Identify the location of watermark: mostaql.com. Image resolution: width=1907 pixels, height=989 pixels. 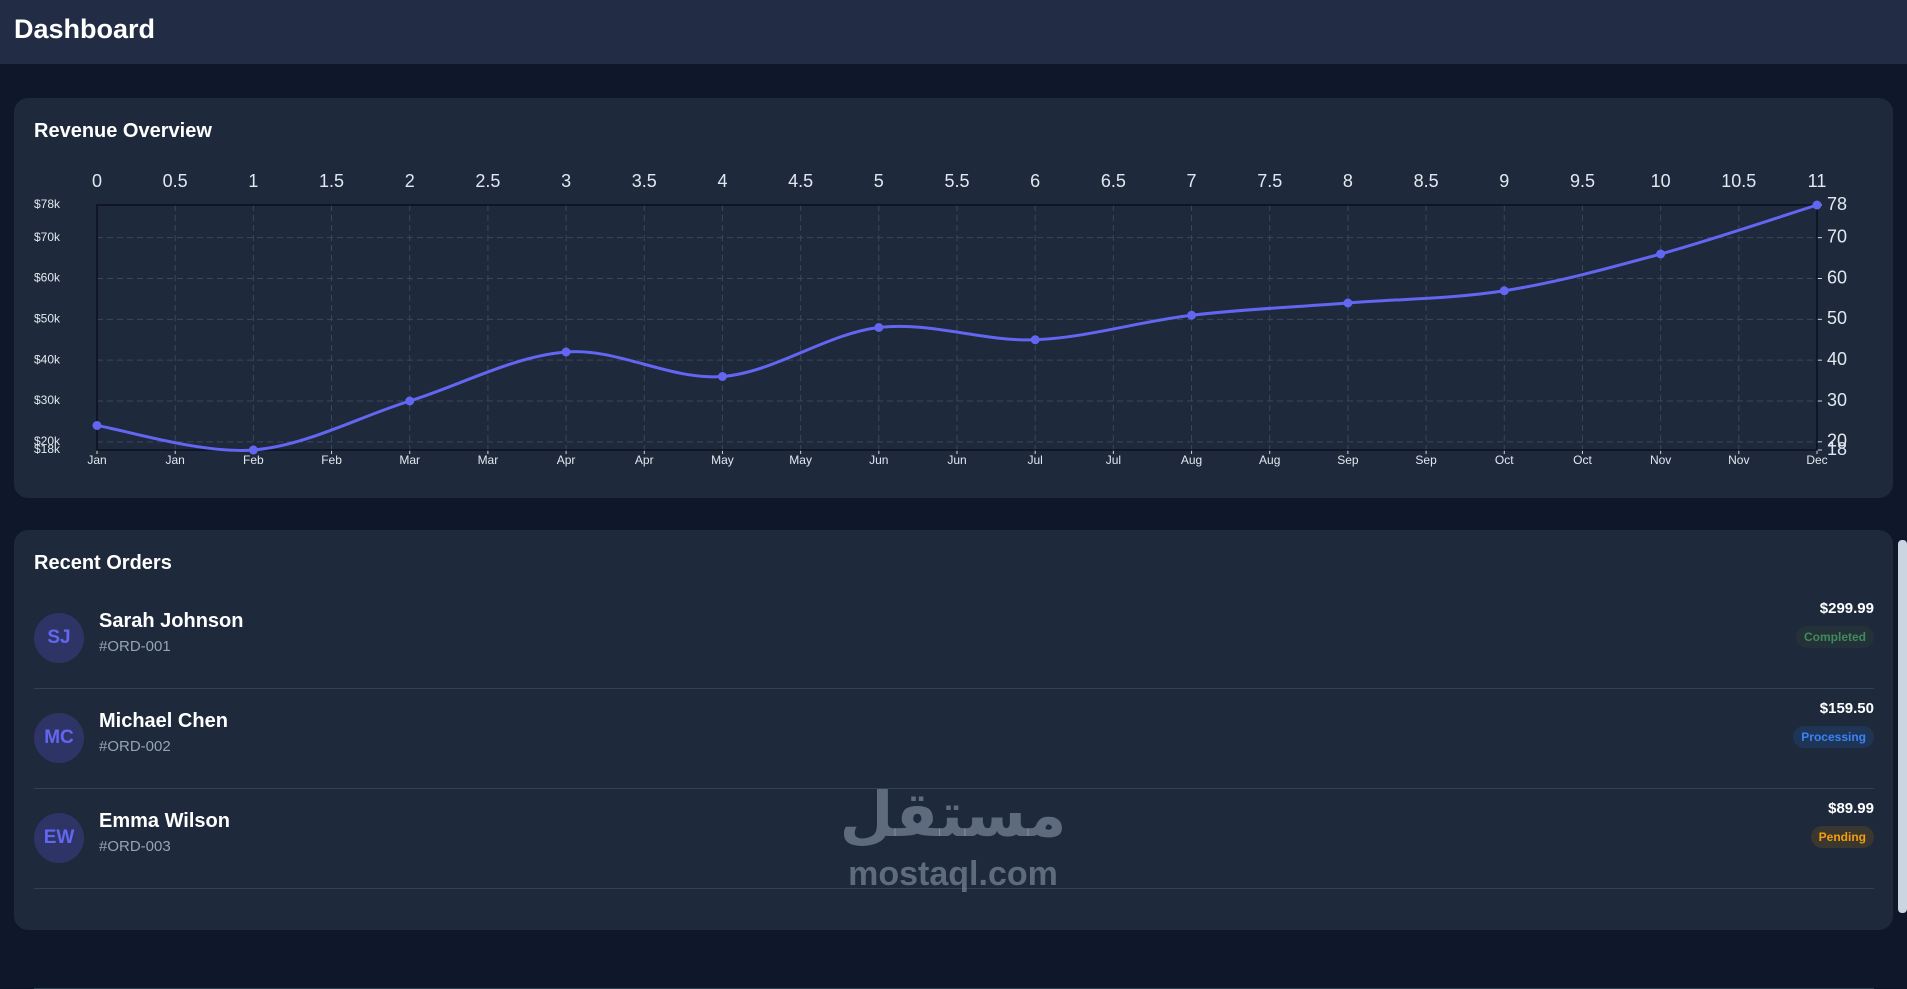
(953, 874).